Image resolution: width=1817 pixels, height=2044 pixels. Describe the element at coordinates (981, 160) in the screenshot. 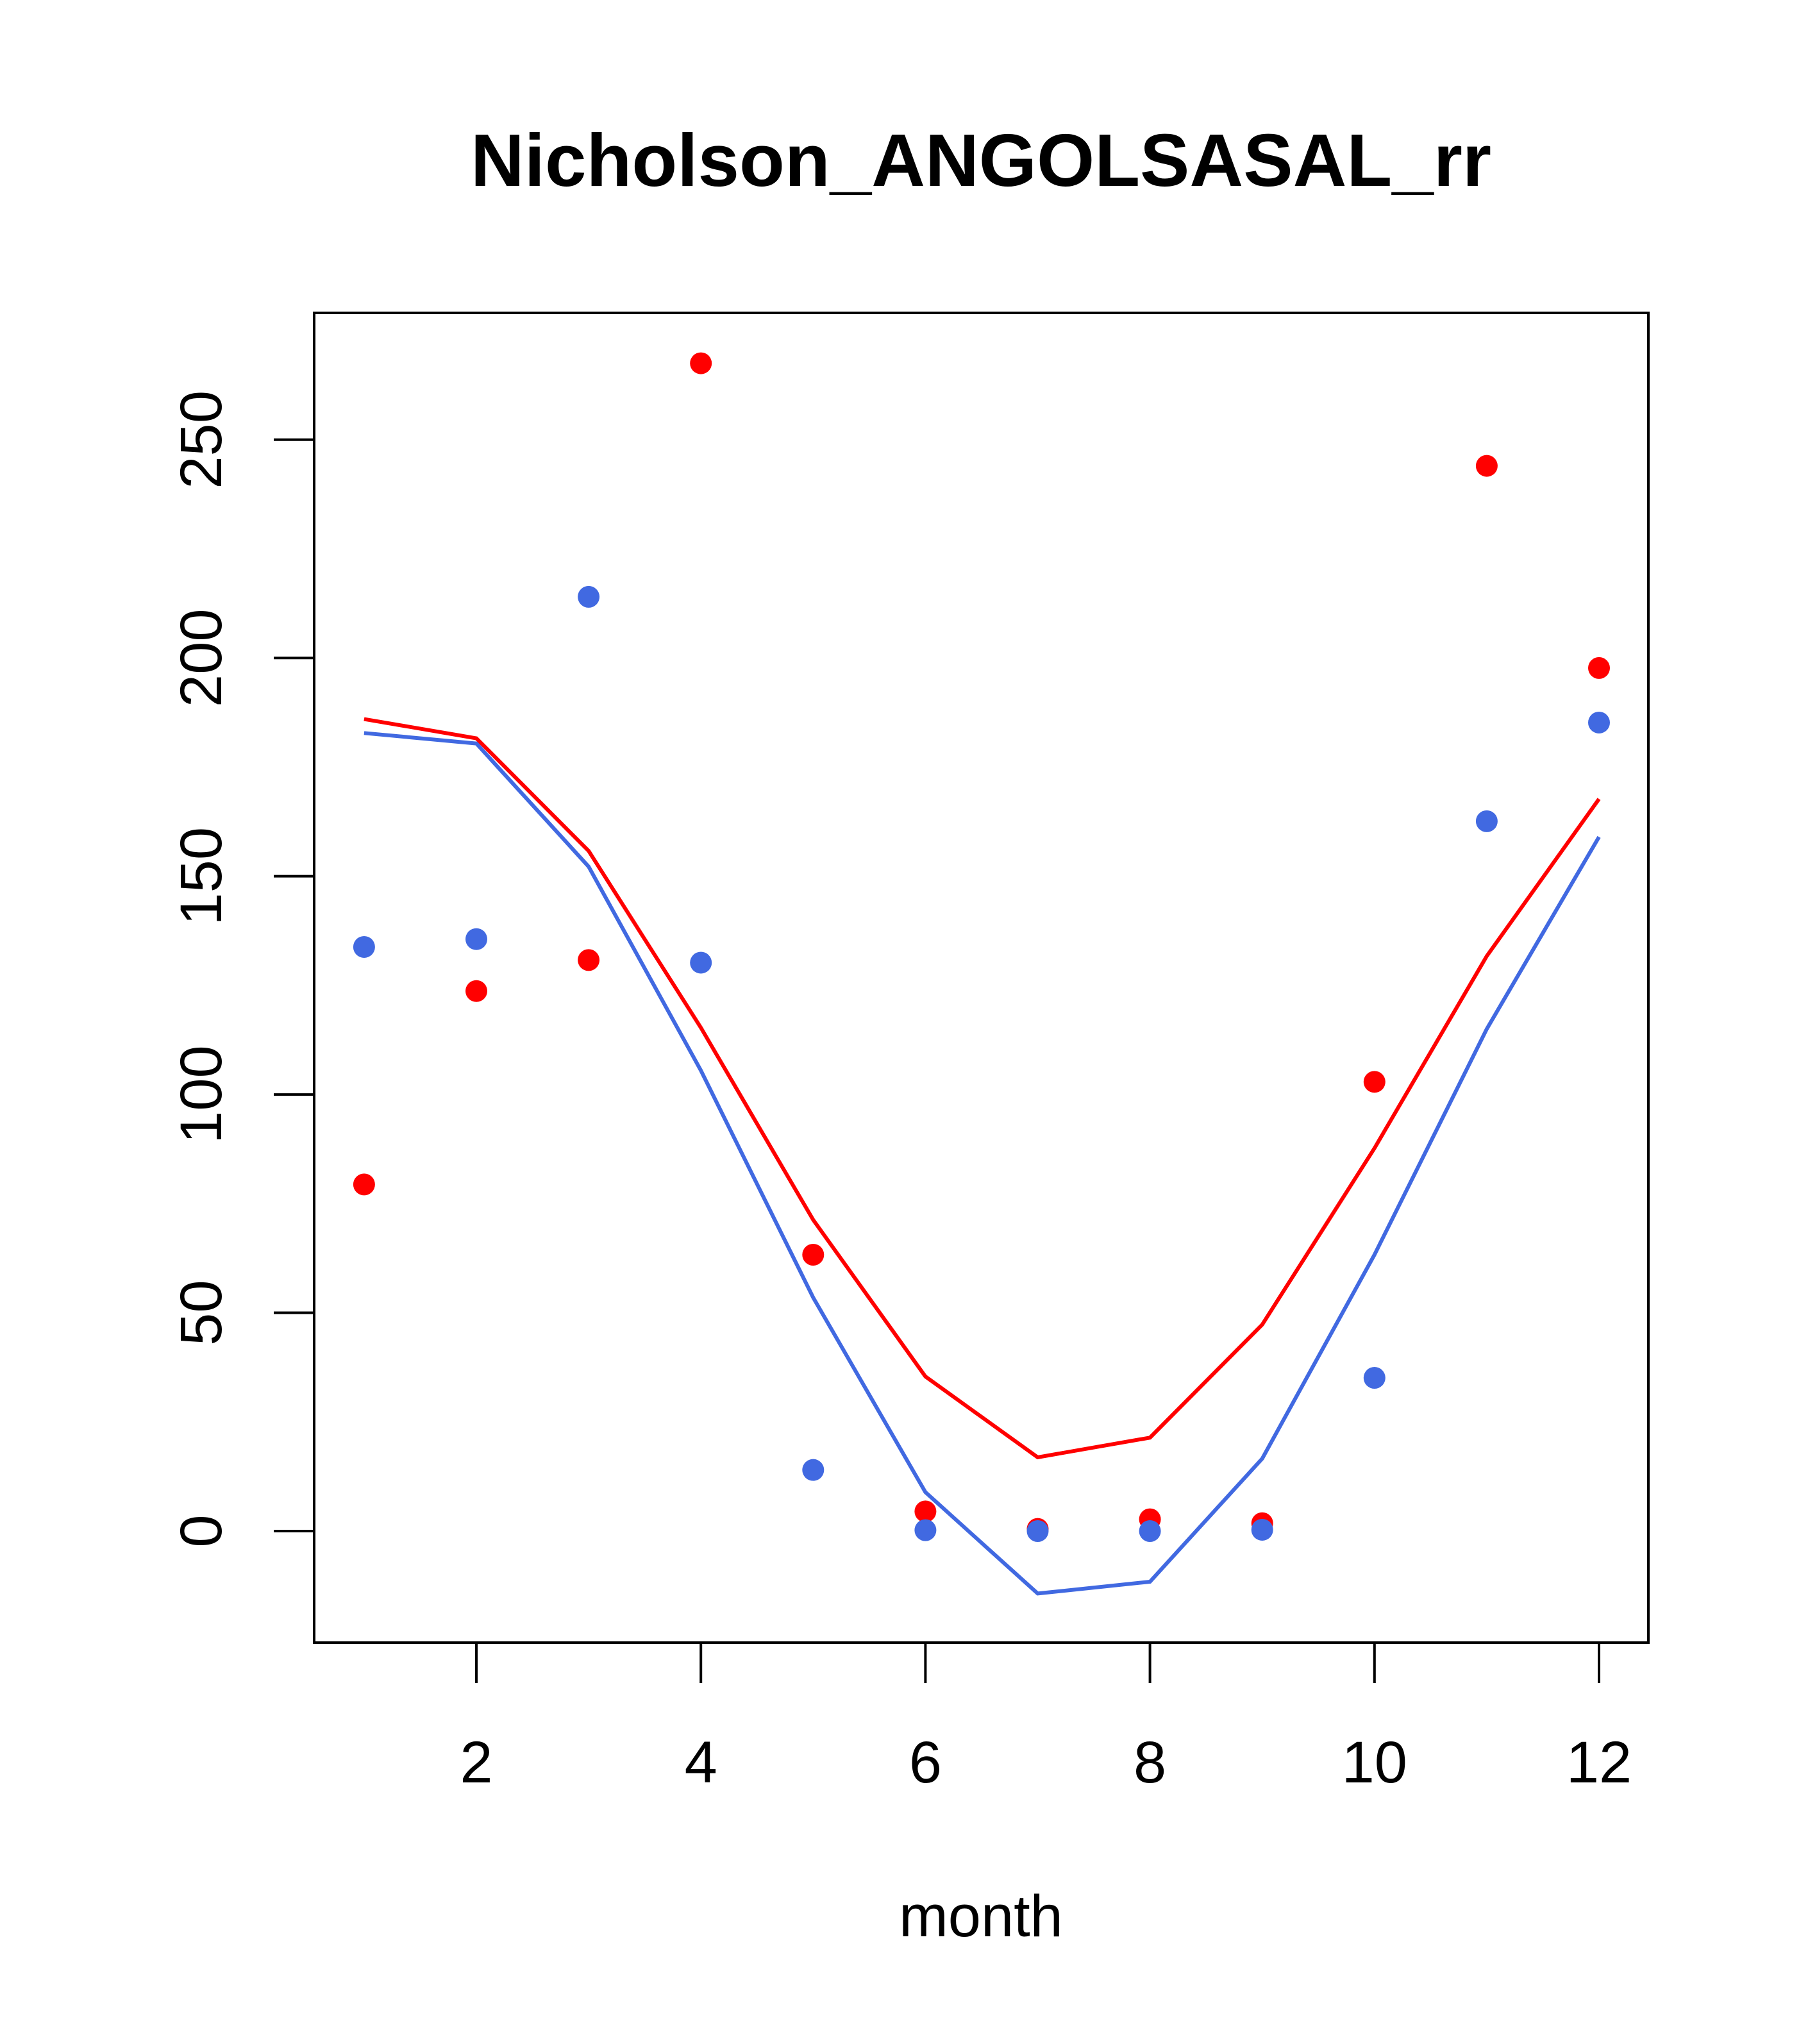

I see `chart-title: Nicholson_ANGOLSASAL_rr` at that location.